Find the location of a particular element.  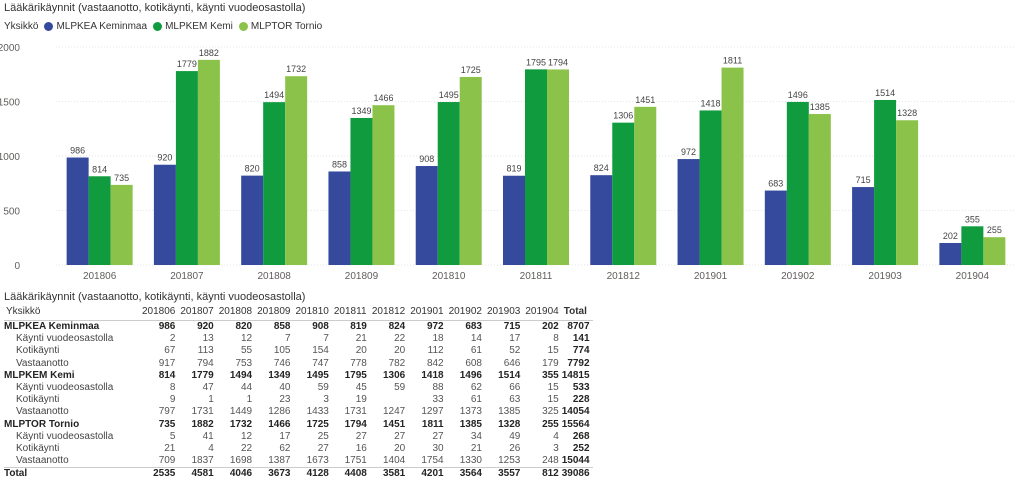

header-period: 201807 is located at coordinates (197, 311).